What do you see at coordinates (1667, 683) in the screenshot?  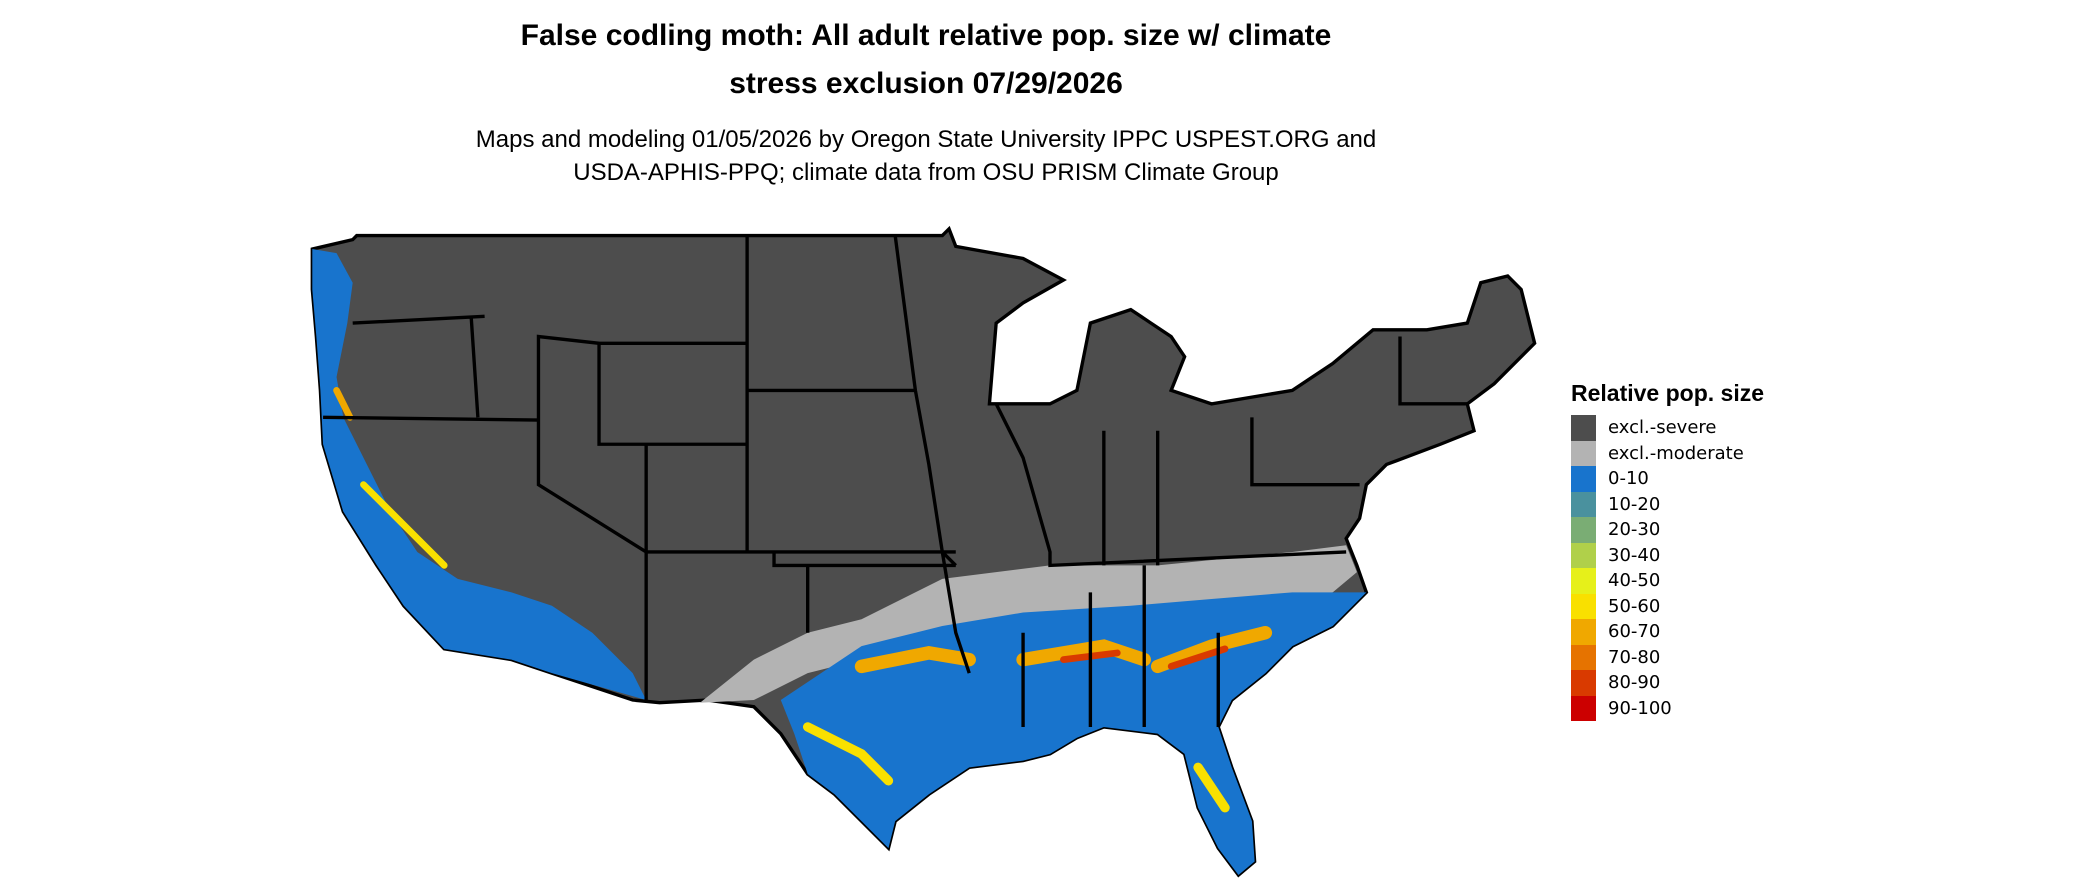 I see `legend-item: 80-90` at bounding box center [1667, 683].